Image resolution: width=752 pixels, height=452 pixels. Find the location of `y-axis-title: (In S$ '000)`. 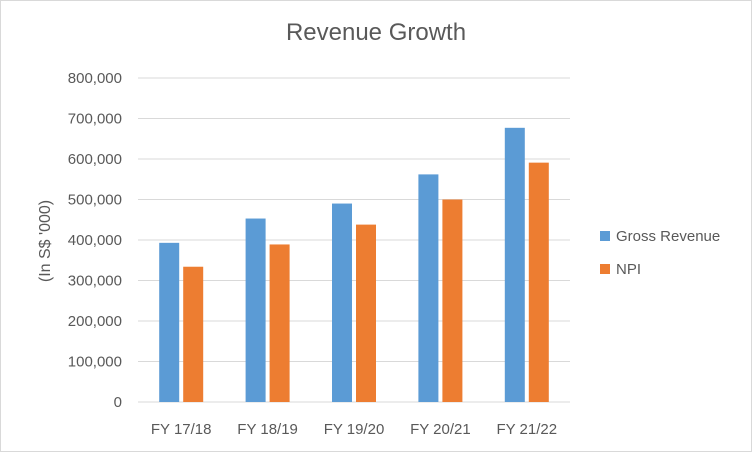

y-axis-title: (In S$ '000) is located at coordinates (45, 241).